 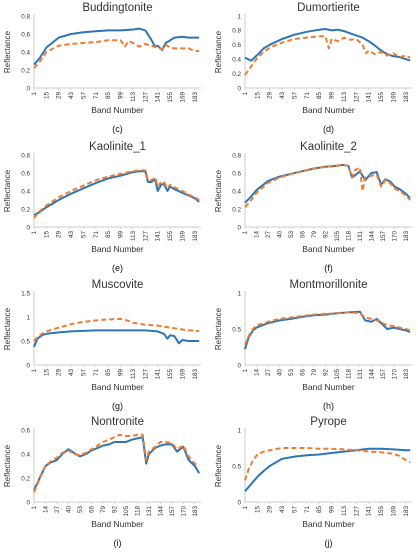 What do you see at coordinates (383, 374) in the screenshot?
I see `x-tick-label: 157` at bounding box center [383, 374].